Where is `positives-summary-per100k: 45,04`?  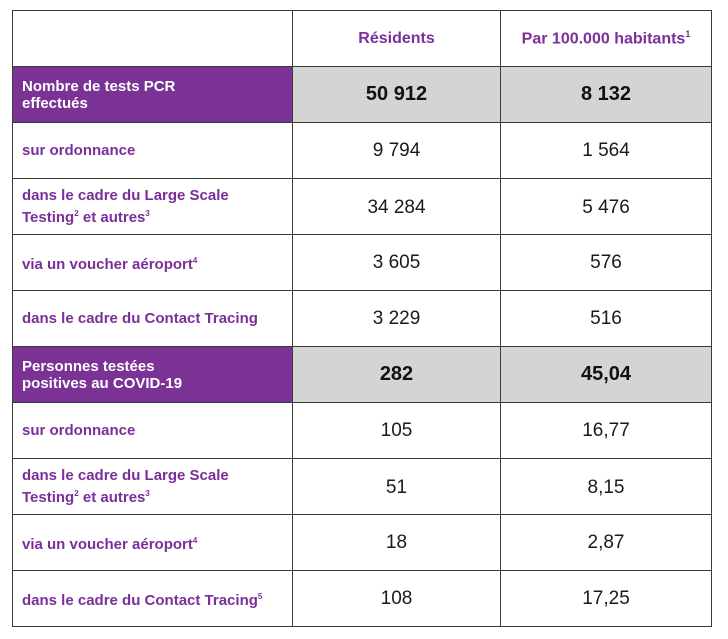
positives-summary-per100k: 45,04 is located at coordinates (606, 374).